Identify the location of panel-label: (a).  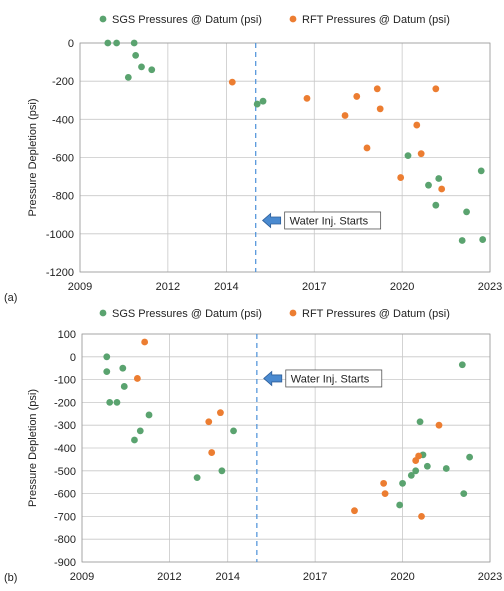
(10, 298).